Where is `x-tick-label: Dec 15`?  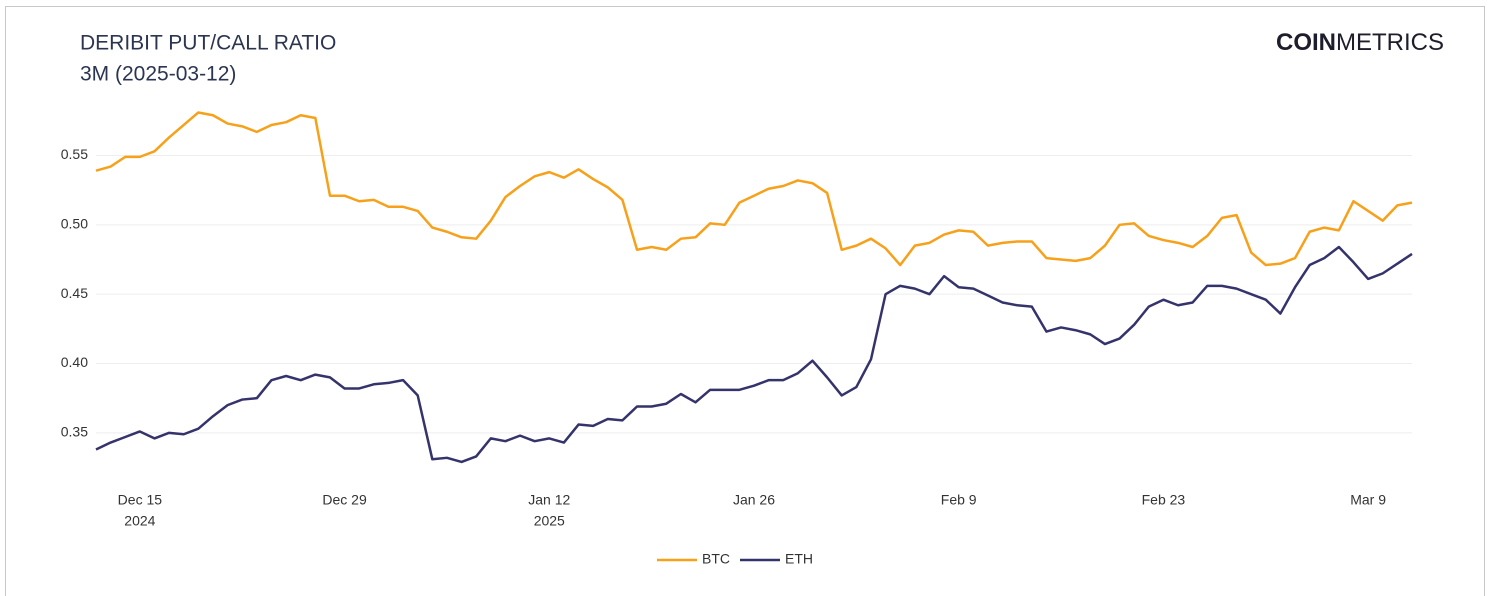
x-tick-label: Dec 15 is located at coordinates (140, 500).